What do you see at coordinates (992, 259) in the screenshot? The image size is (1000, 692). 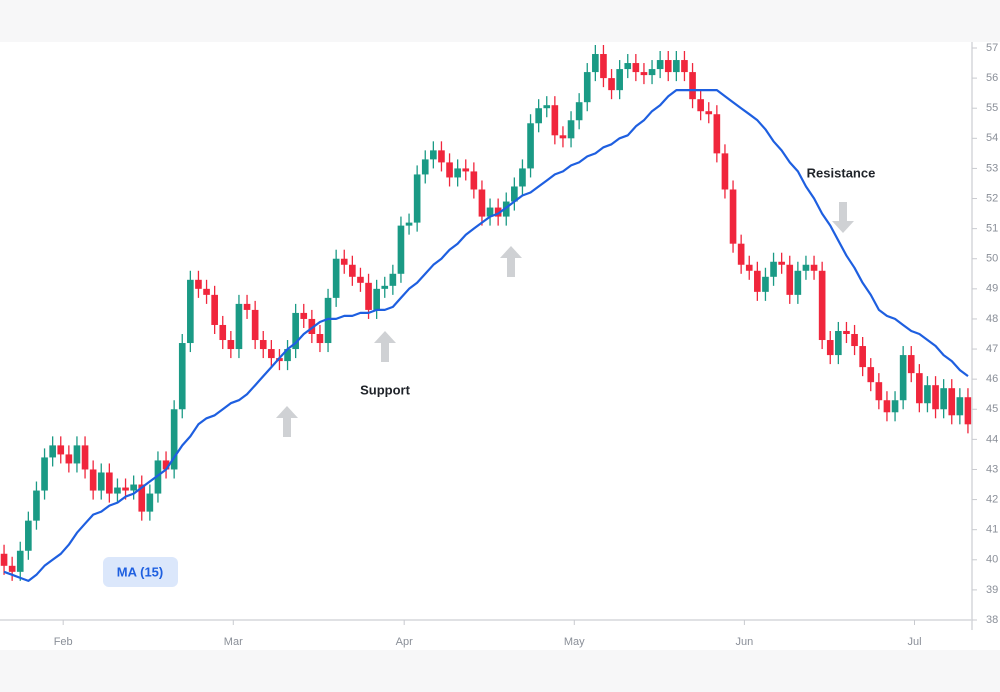 I see `y-tick-label: 50` at bounding box center [992, 259].